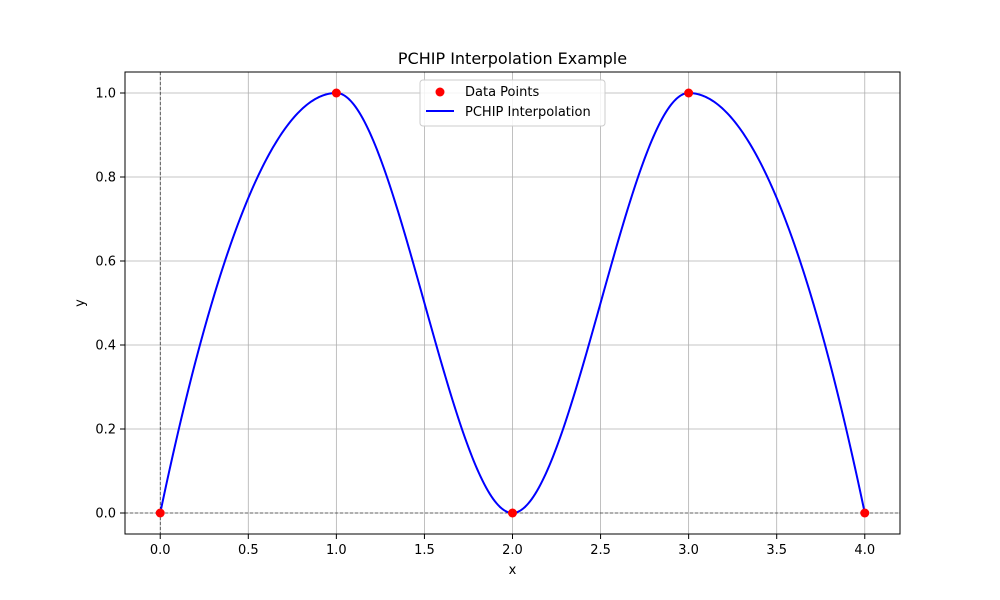 The width and height of the screenshot is (1000, 600). I want to click on y-tick-label: 0.2, so click(105, 430).